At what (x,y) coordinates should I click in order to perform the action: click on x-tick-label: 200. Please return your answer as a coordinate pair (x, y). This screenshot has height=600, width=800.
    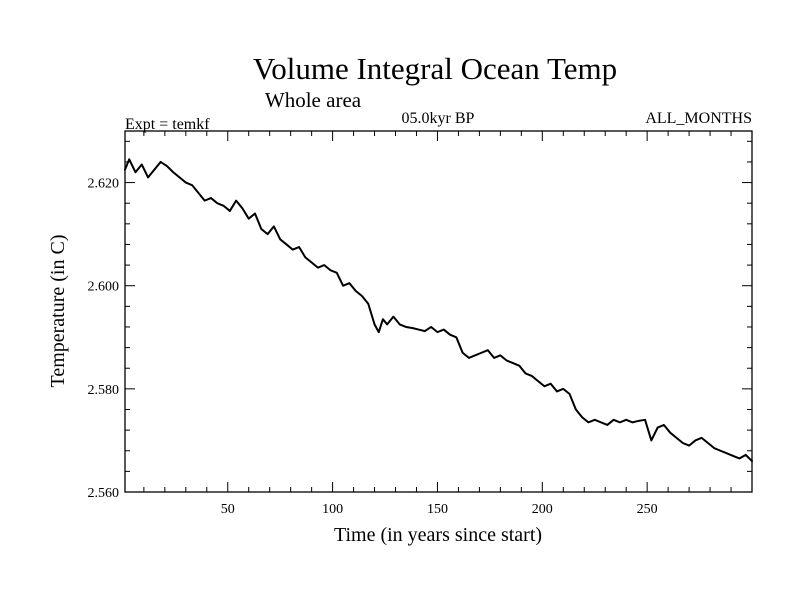
    Looking at the image, I should click on (542, 509).